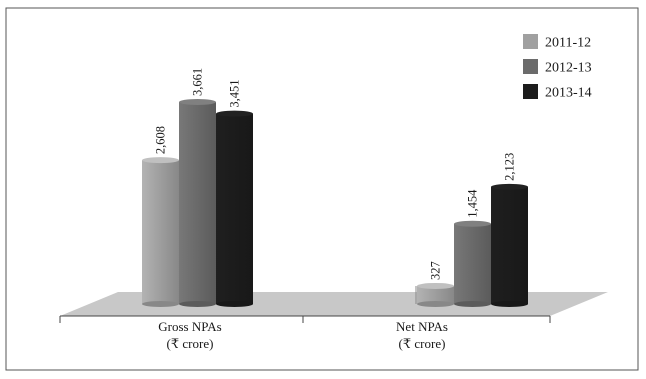  What do you see at coordinates (510, 167) in the screenshot?
I see `data-label: 2,123` at bounding box center [510, 167].